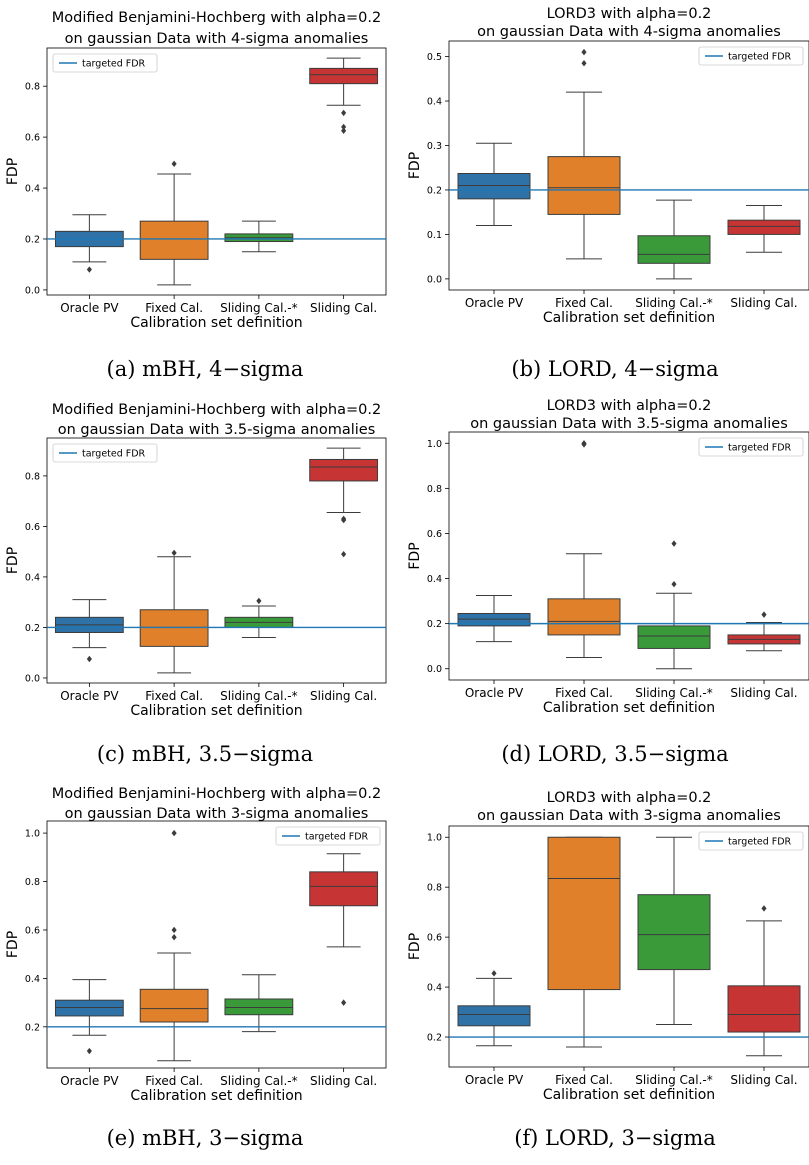 This screenshot has height=1165, width=809. Describe the element at coordinates (629, 32) in the screenshot. I see `chart-title-line: on gaussian Data with 4-sigma anomalies` at that location.